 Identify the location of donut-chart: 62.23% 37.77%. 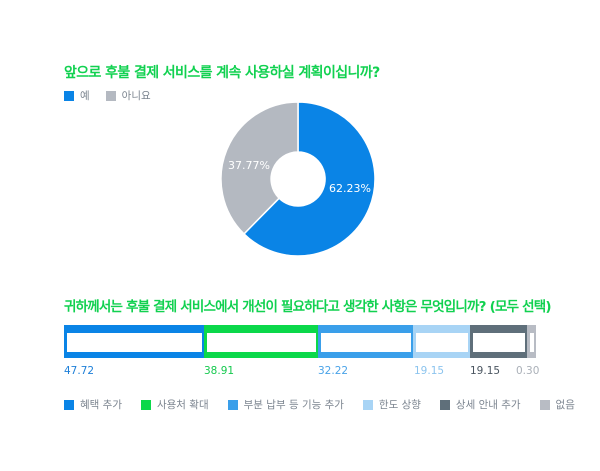
(298, 179).